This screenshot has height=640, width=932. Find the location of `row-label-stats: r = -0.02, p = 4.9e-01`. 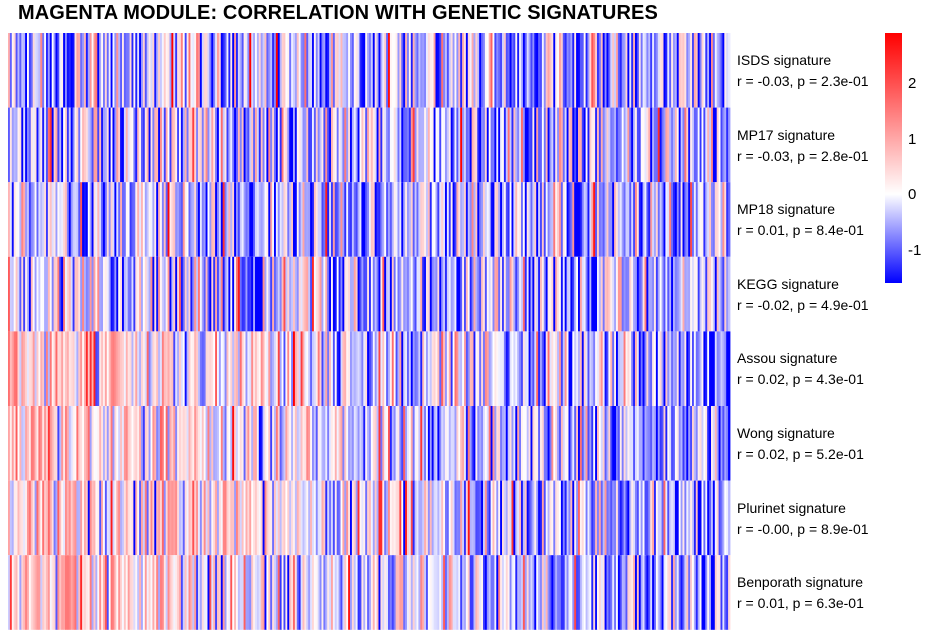

row-label-stats: r = -0.02, p = 4.9e-01 is located at coordinates (803, 304).